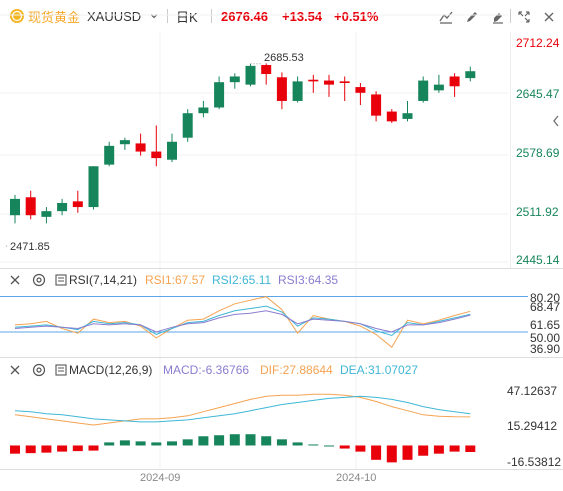  I want to click on dif-value: DIF:27.88644, so click(296, 370).